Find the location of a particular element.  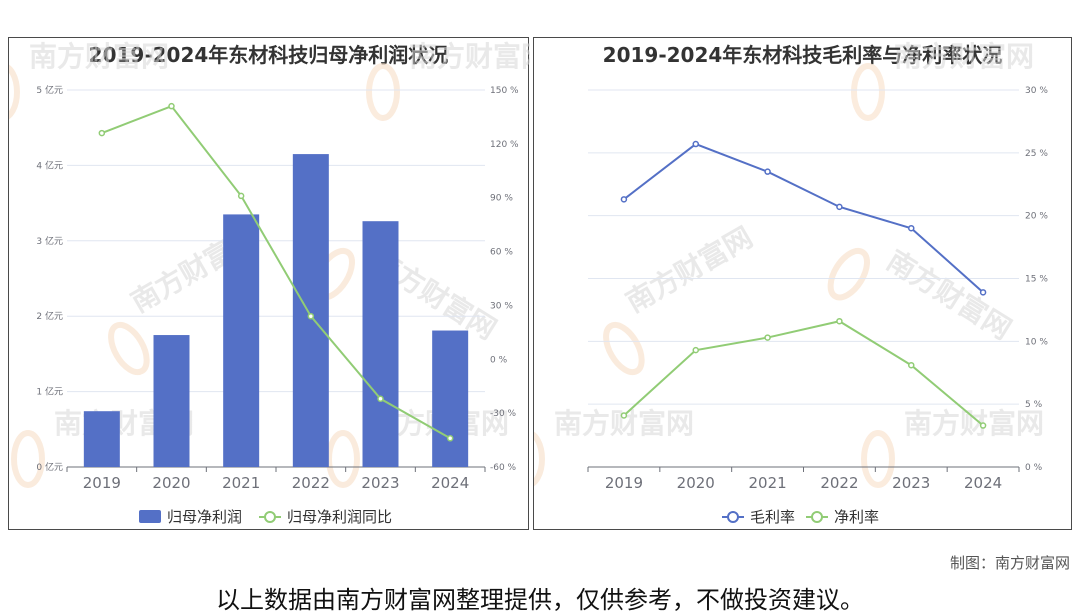

point-series-0-2019 is located at coordinates (624, 199).